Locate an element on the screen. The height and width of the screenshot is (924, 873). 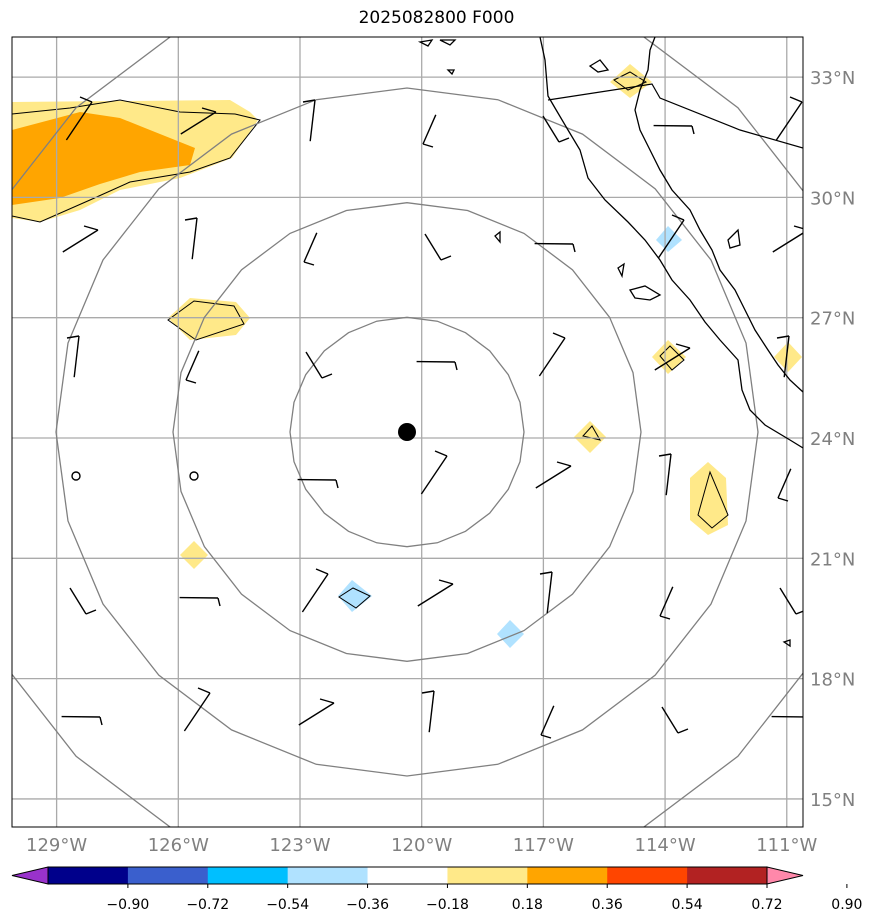
range-ring is located at coordinates (407, 432).